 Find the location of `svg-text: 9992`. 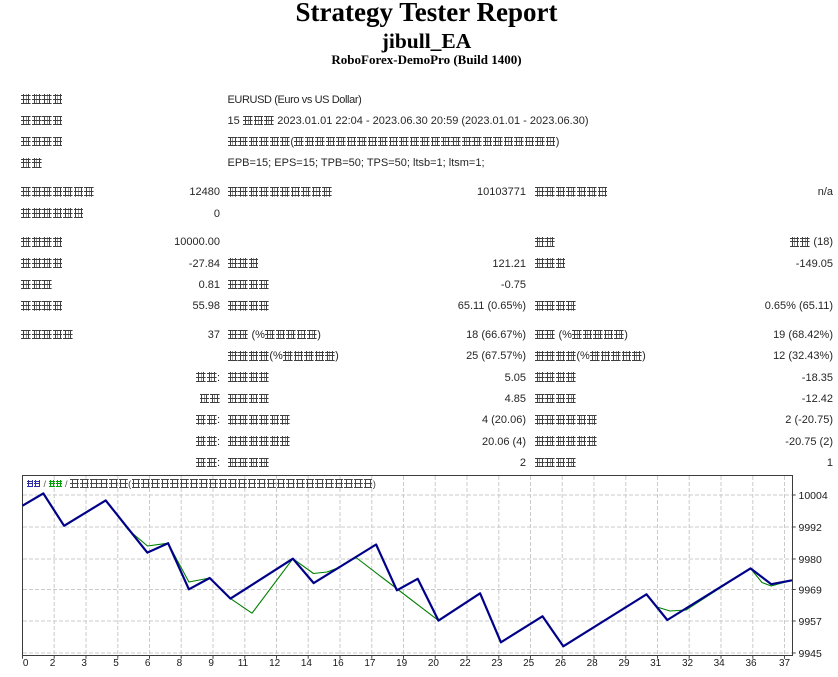

svg-text: 9992 is located at coordinates (811, 528).